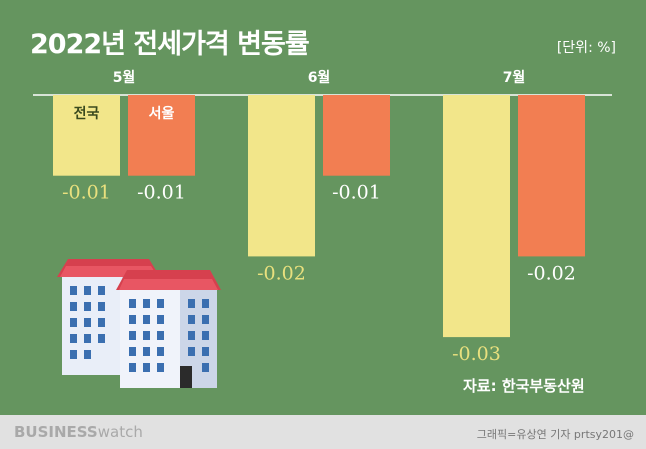 This screenshot has width=646, height=449. I want to click on value-label-series2-cat2: -0.01, so click(356, 193).